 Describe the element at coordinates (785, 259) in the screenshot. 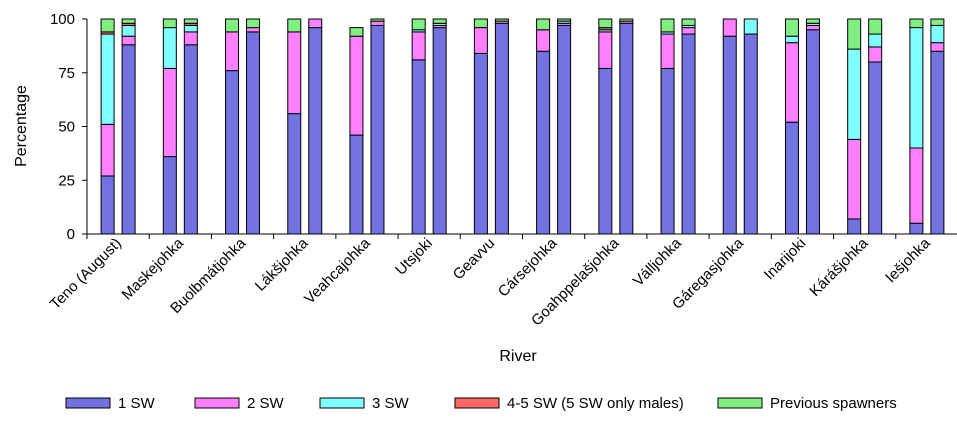

I see `x-tick-label: Inarijoki` at that location.